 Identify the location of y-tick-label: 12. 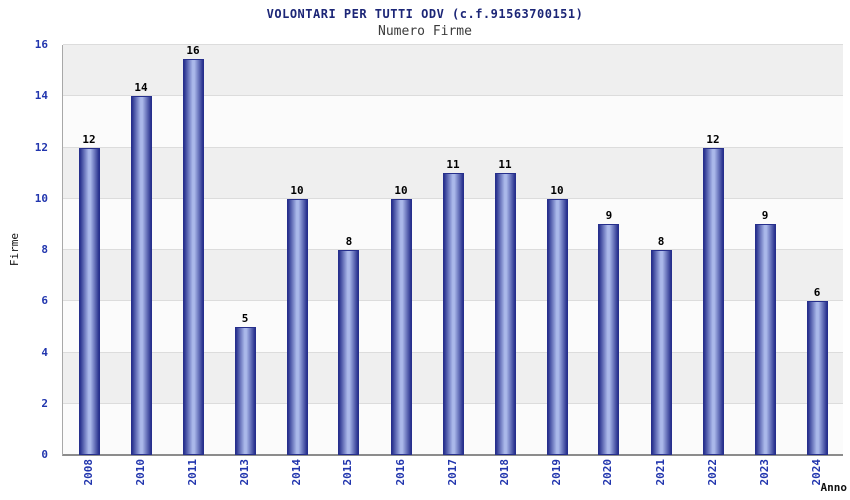
(41, 147).